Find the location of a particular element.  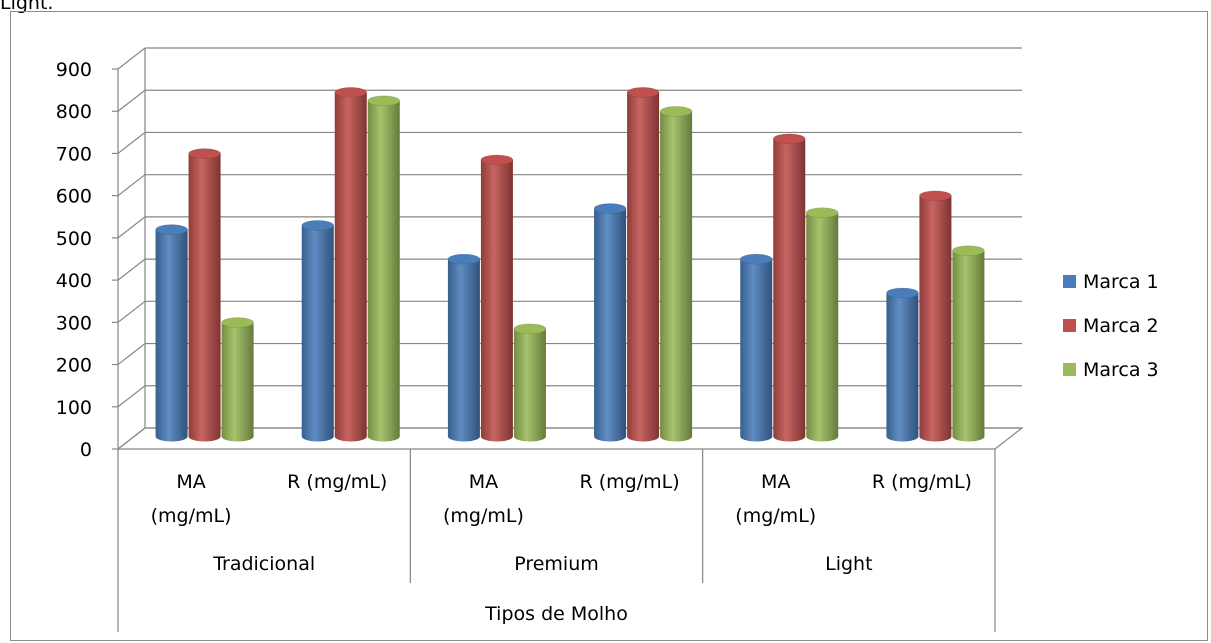

y-tick-label: 800 is located at coordinates (74, 112).